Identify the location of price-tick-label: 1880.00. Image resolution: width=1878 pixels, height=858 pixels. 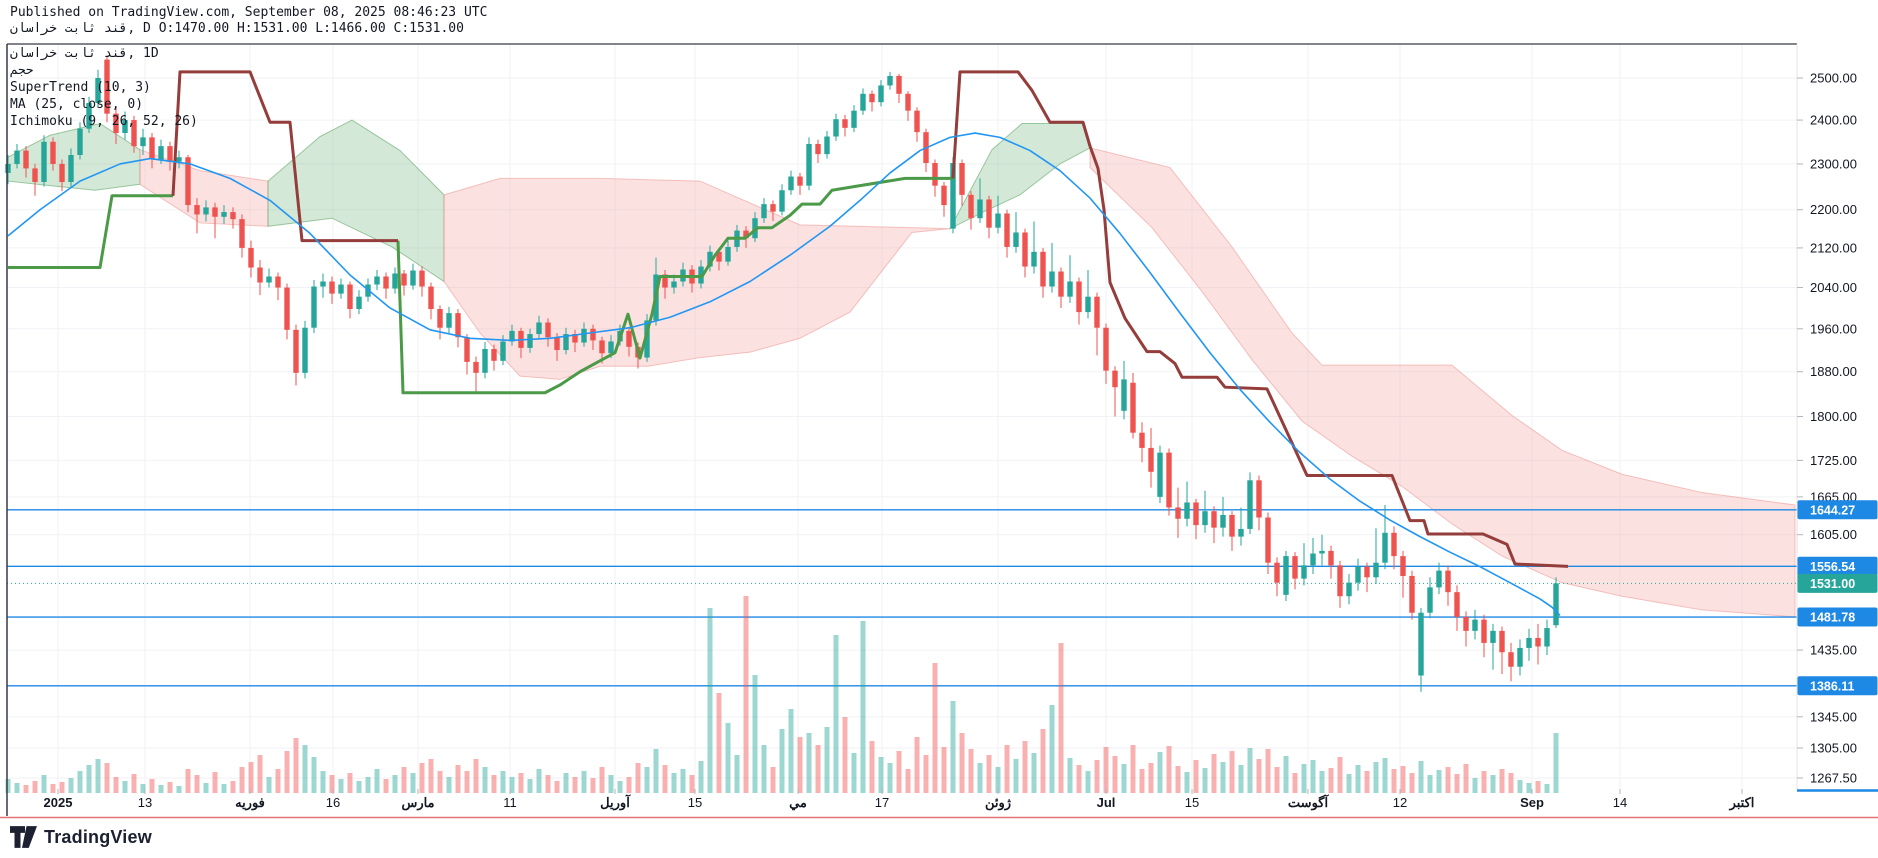
(1833, 371).